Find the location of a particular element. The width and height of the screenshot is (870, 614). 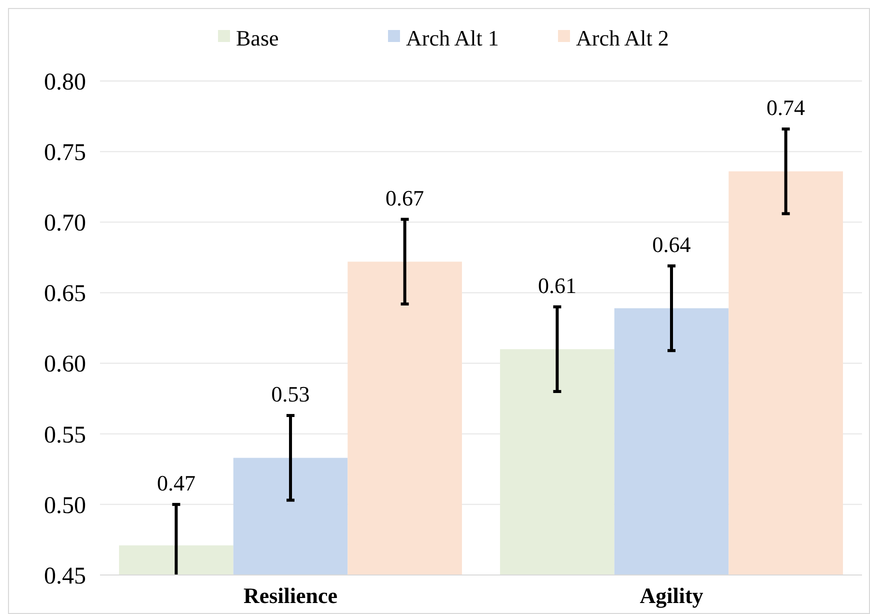

data-label: 0.74 is located at coordinates (786, 107).